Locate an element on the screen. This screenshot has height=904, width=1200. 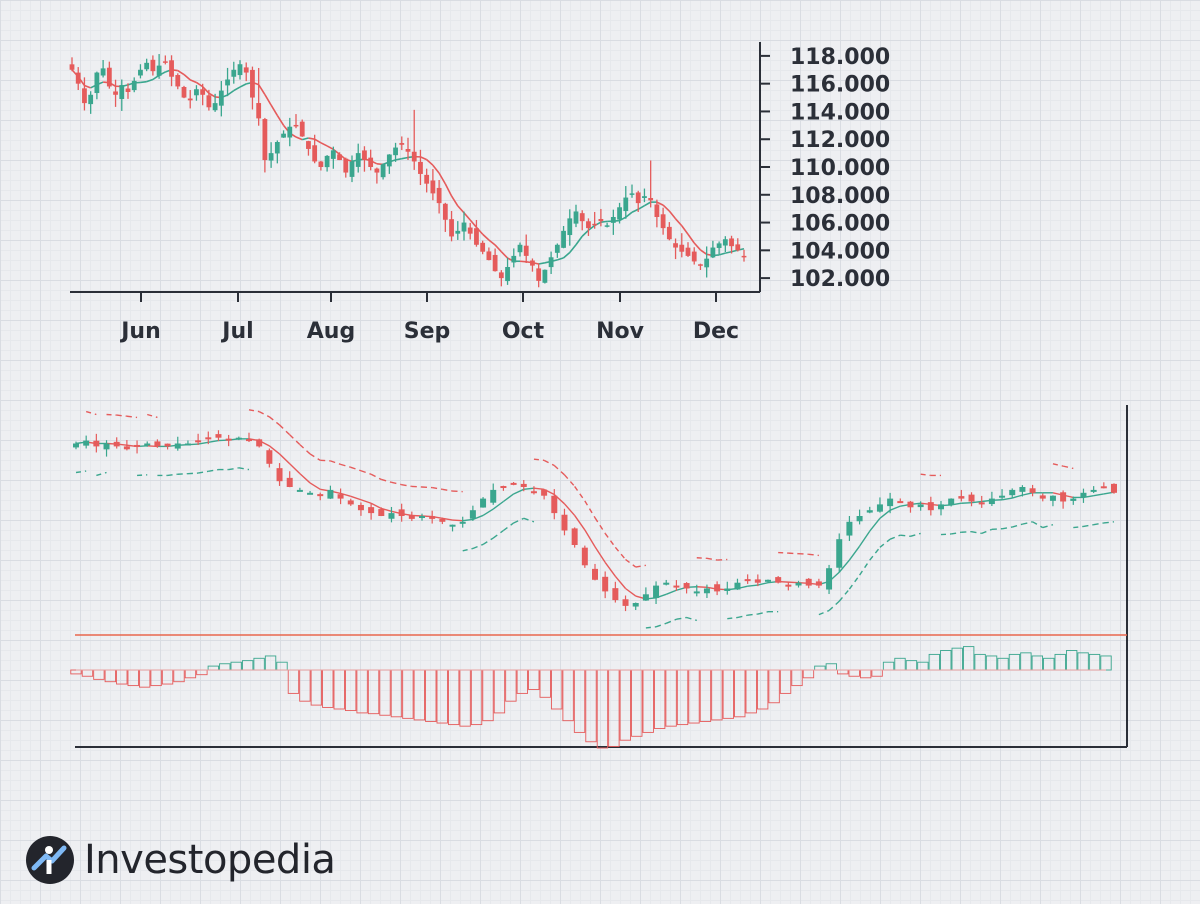
y-tick-label: 114.000 is located at coordinates (840, 112).